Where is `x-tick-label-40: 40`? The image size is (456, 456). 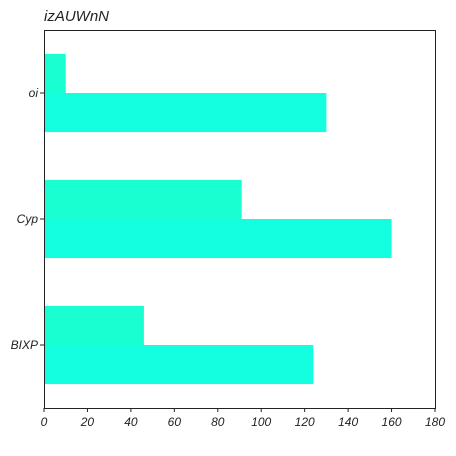
x-tick-label-40: 40 is located at coordinates (131, 422).